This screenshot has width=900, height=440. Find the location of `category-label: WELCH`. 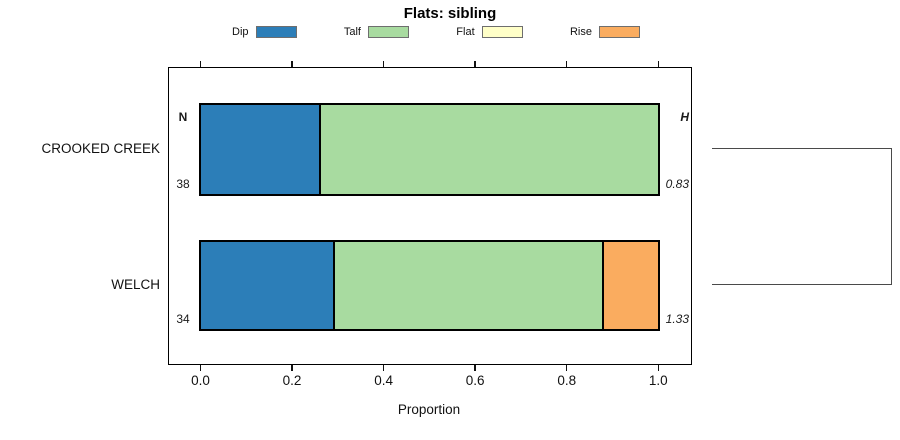

category-label: WELCH is located at coordinates (135, 284).